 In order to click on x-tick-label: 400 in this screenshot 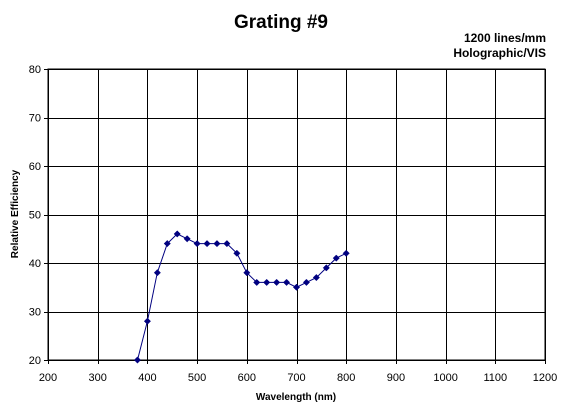, I will do `click(147, 378)`.